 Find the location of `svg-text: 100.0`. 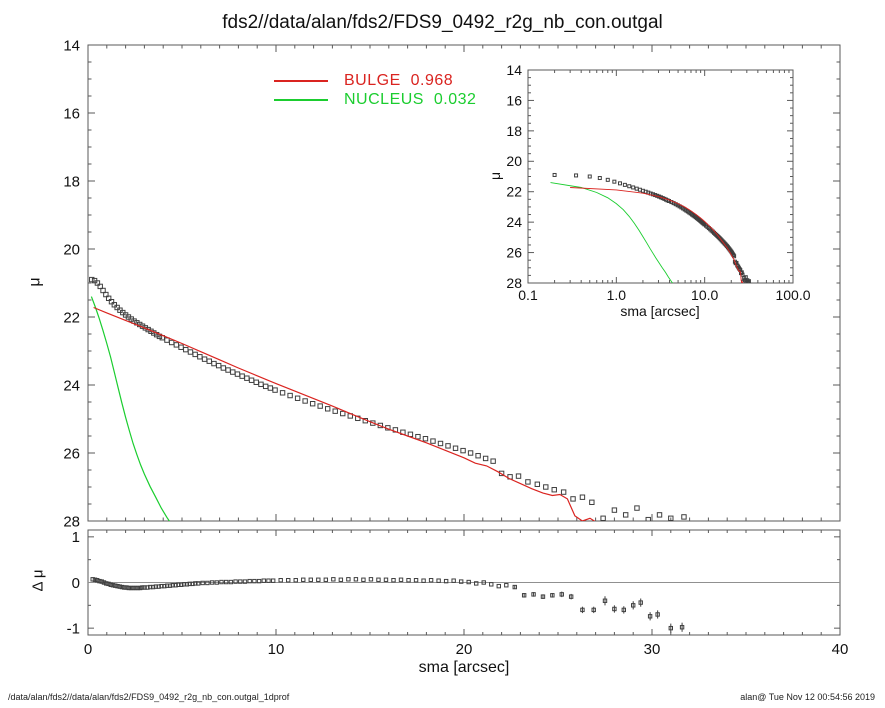

svg-text: 100.0 is located at coordinates (792, 295).